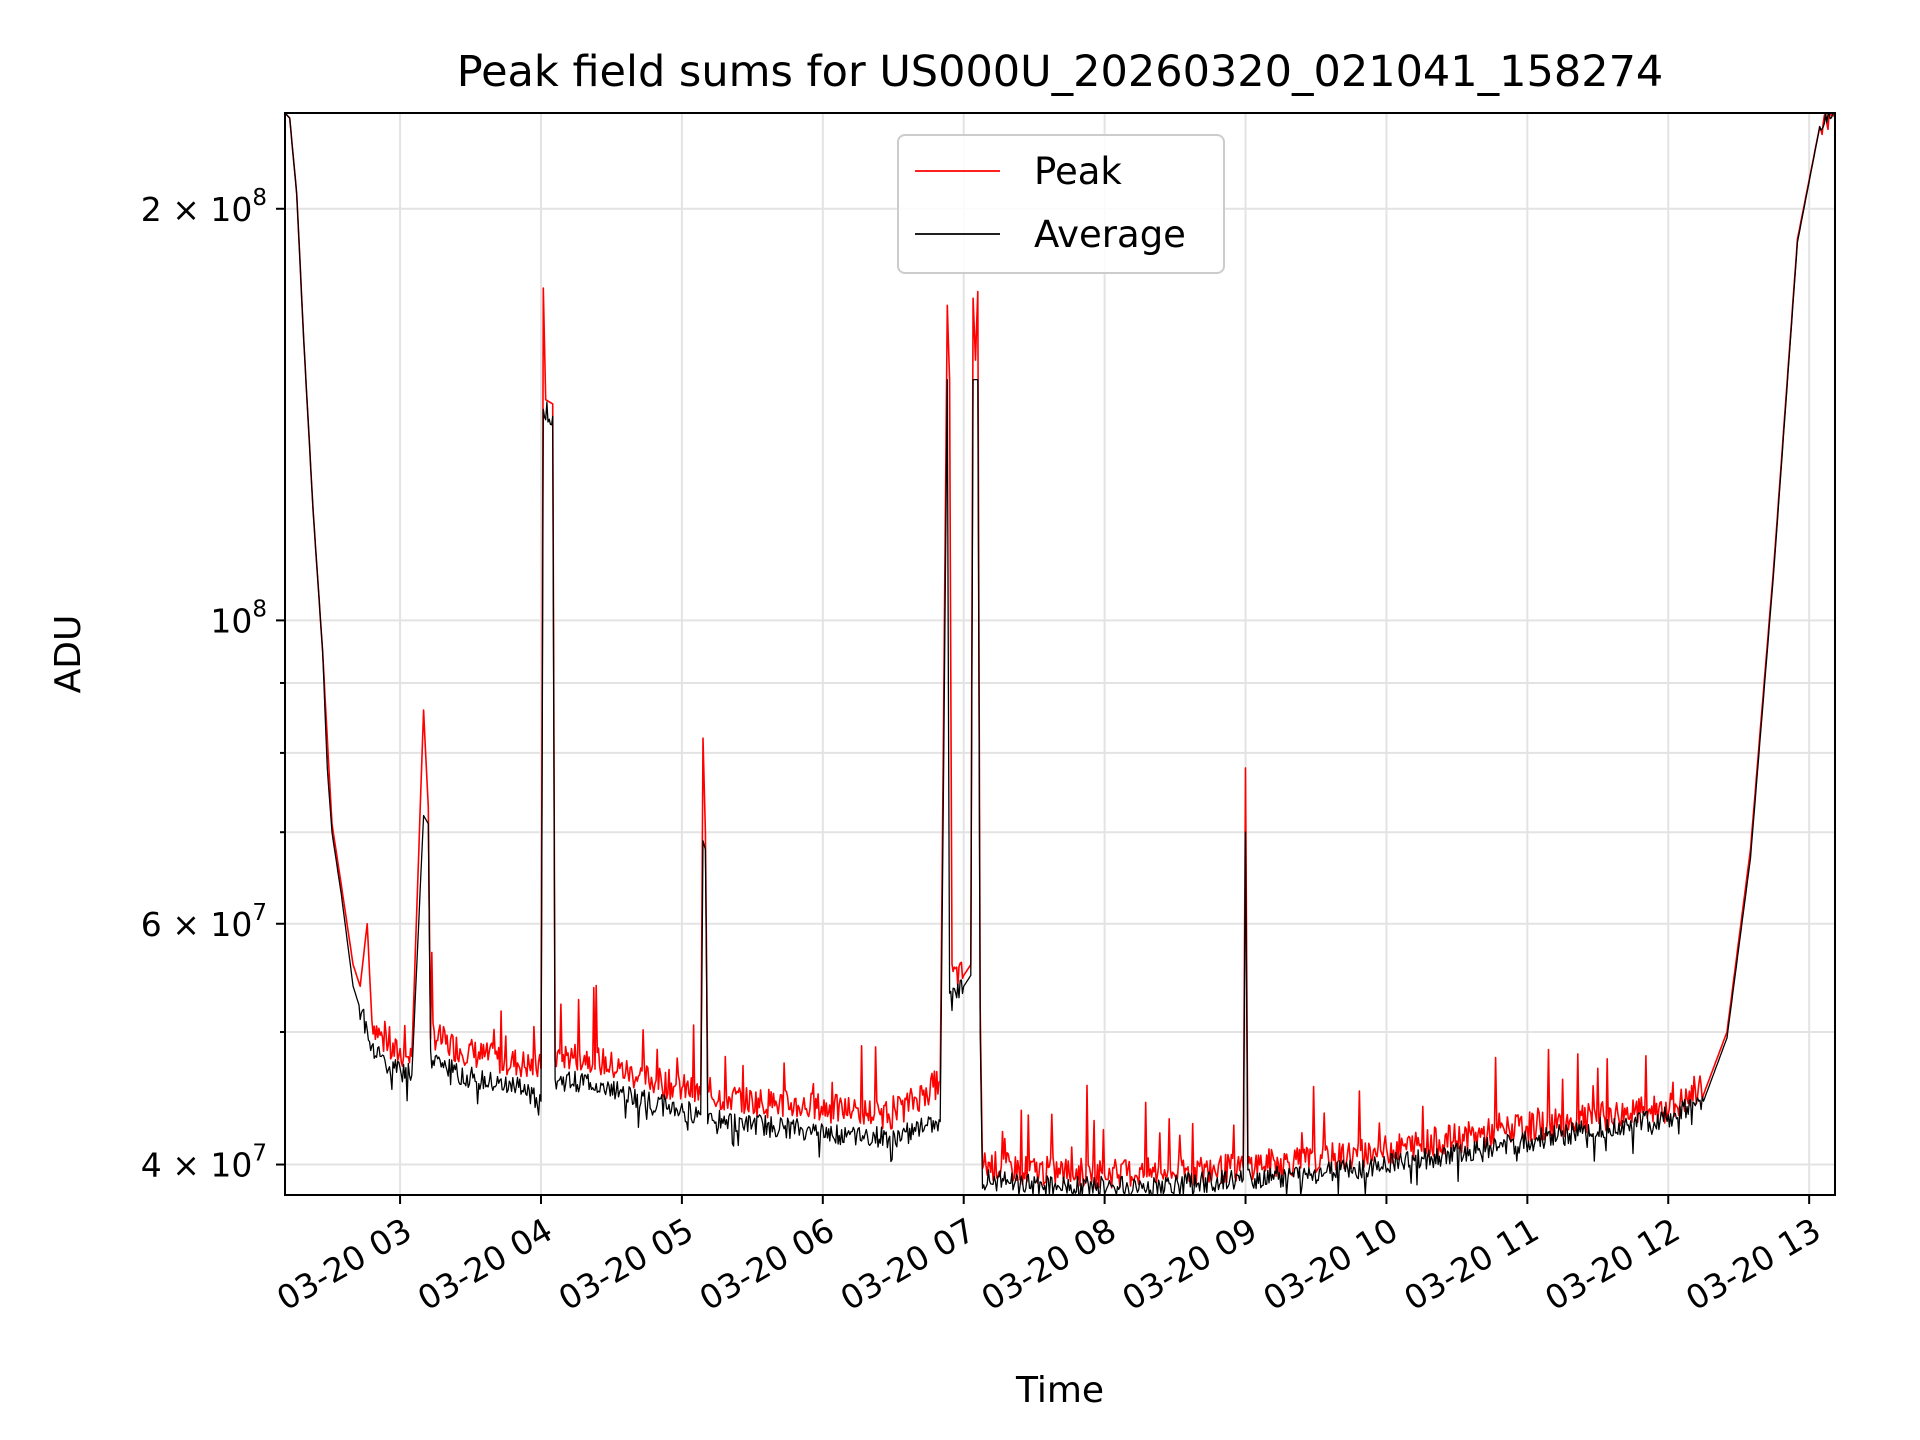  What do you see at coordinates (1078, 171) in the screenshot?
I see `legend-label-peak: Peak` at bounding box center [1078, 171].